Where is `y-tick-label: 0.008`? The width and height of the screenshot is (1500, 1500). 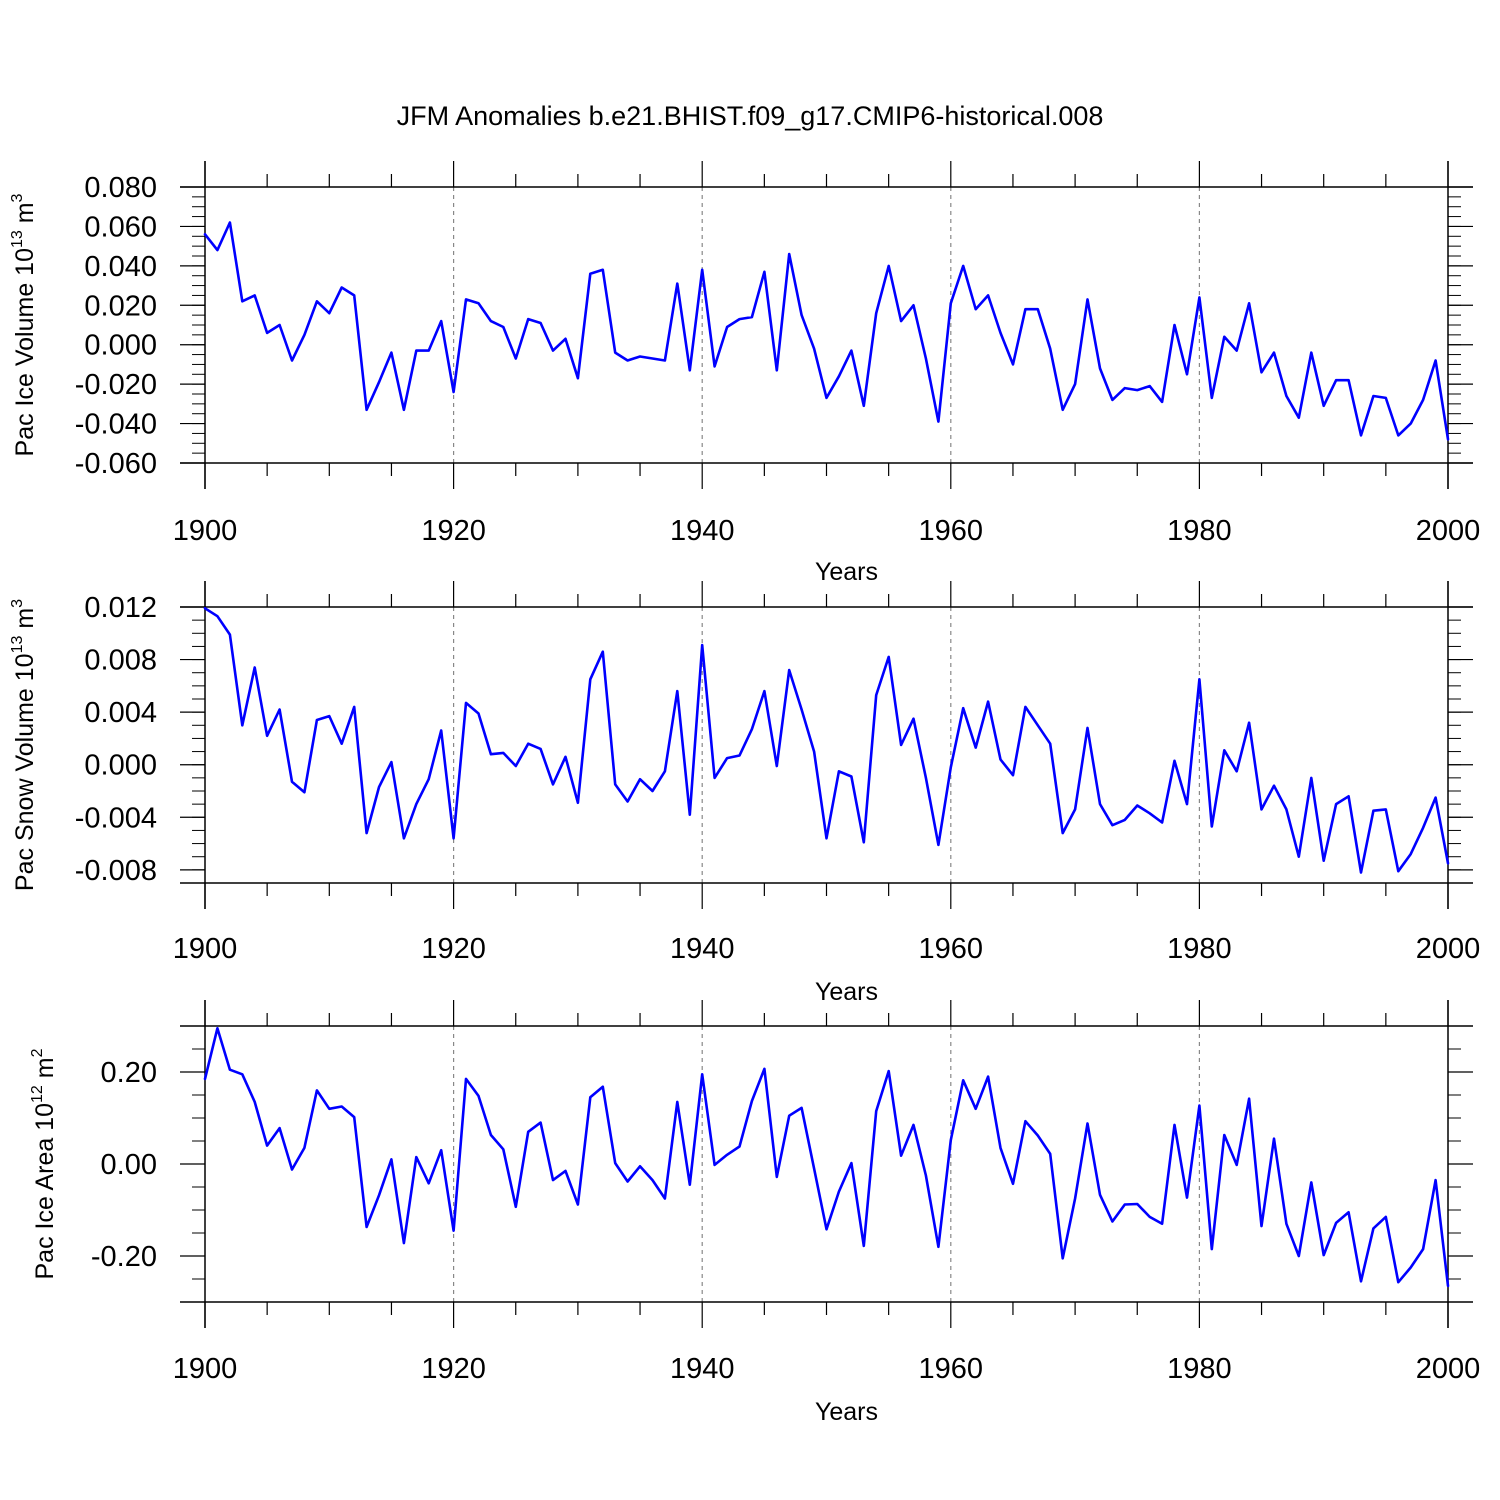 y-tick-label: 0.008 is located at coordinates (120, 661).